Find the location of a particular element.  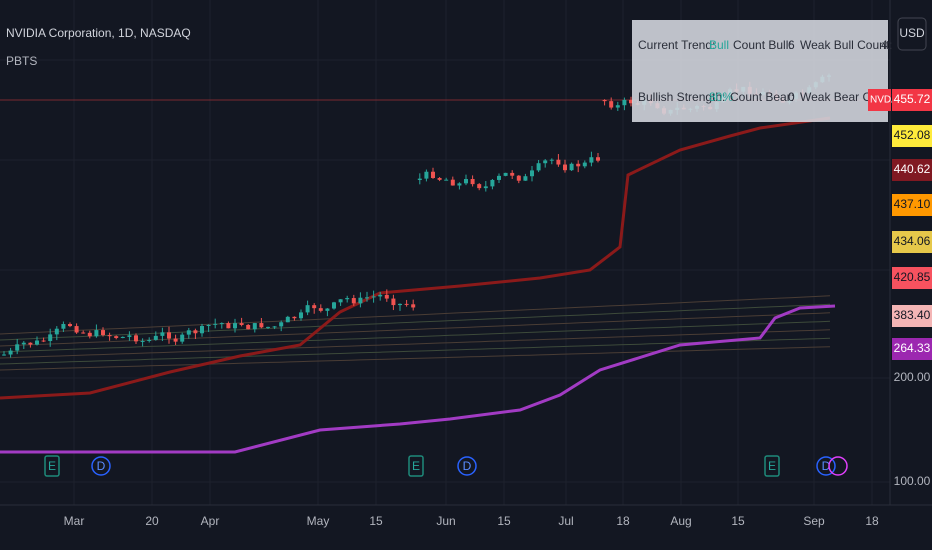

table-cell: 80% is located at coordinates (721, 97).